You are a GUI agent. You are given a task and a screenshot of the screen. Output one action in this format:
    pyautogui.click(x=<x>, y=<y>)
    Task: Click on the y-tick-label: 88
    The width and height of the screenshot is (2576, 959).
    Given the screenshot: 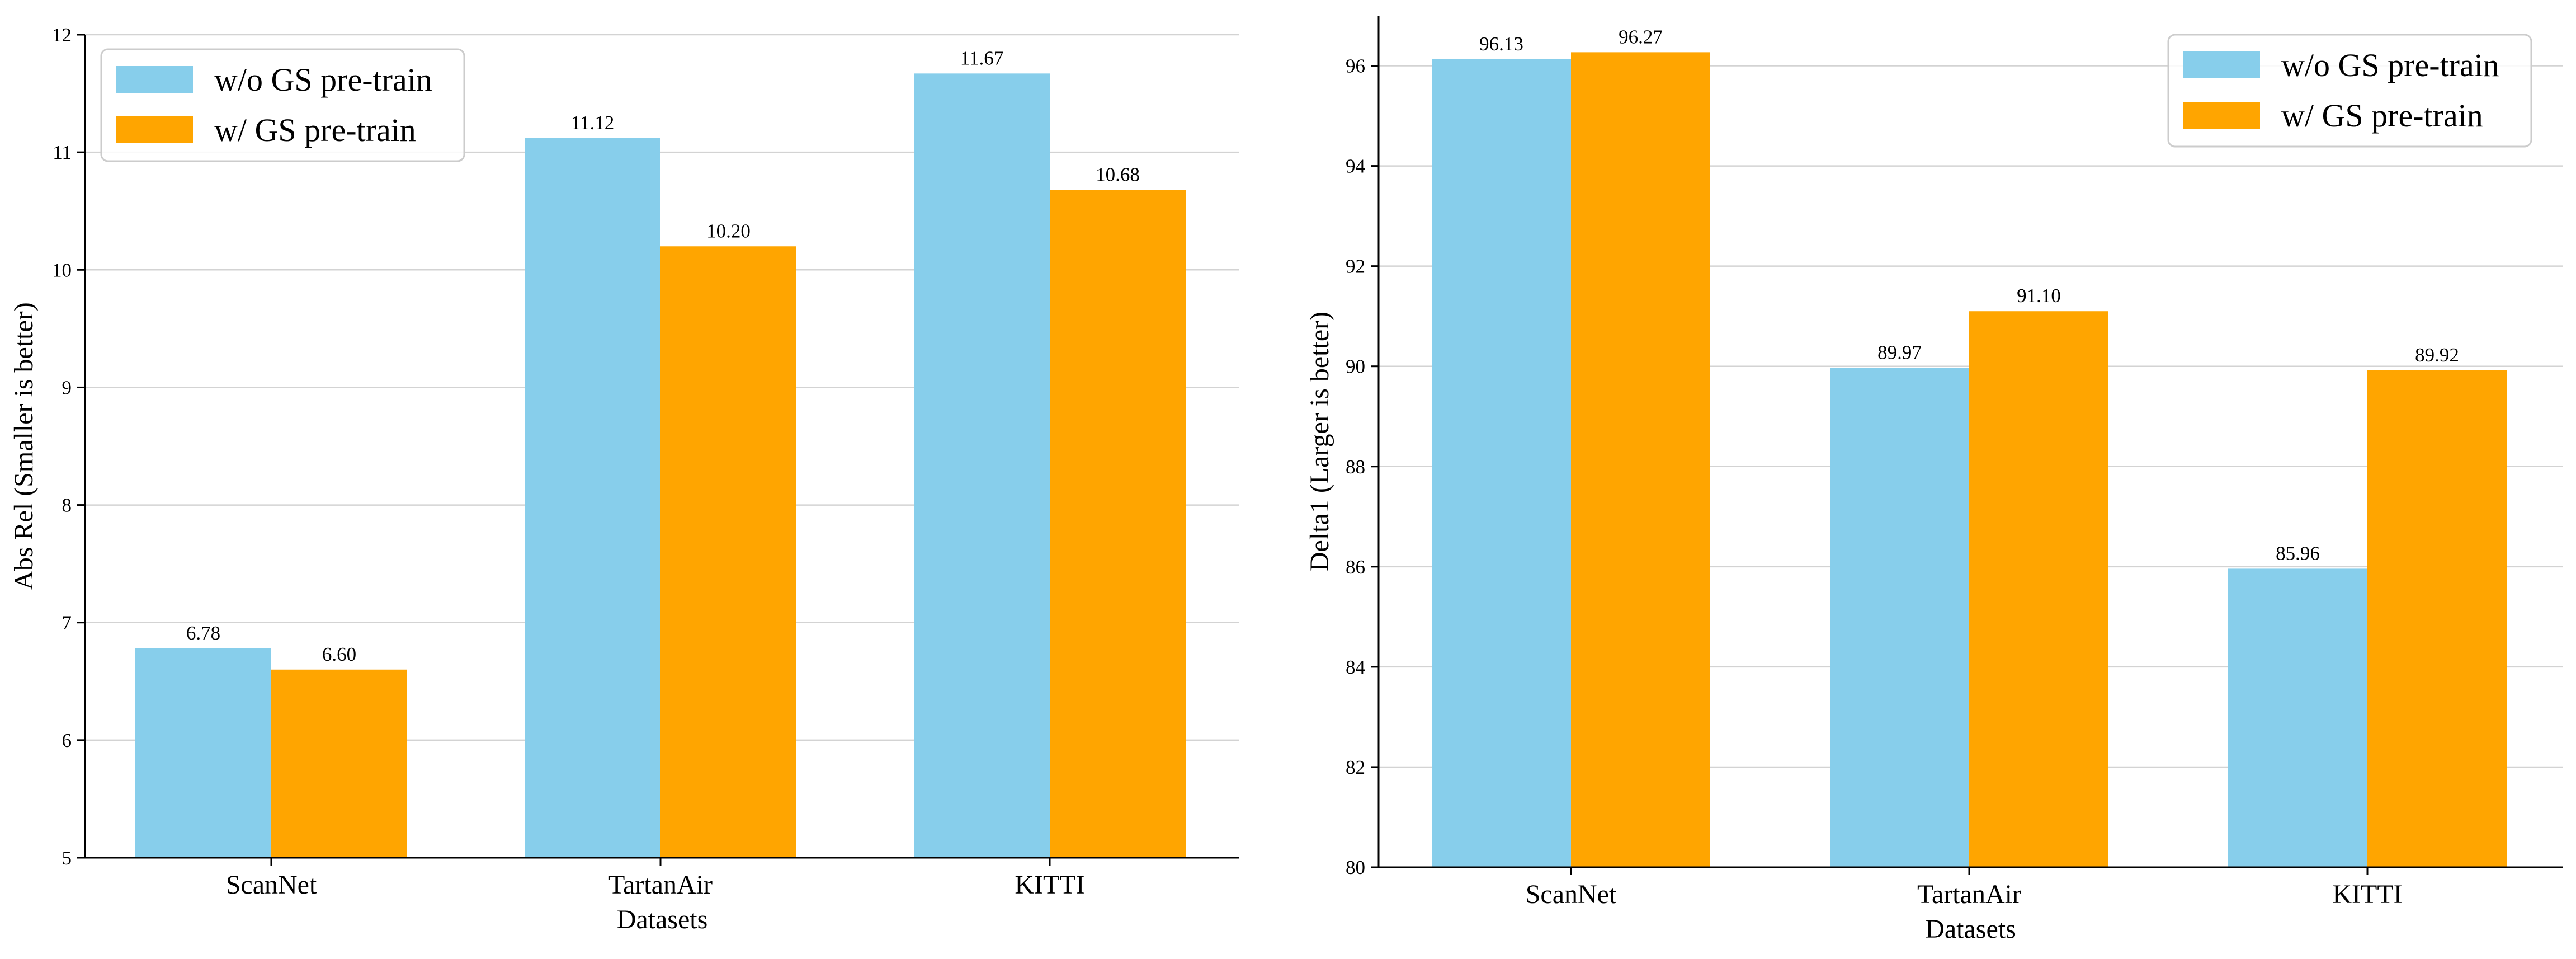 What is the action you would take?
    pyautogui.click(x=1355, y=467)
    